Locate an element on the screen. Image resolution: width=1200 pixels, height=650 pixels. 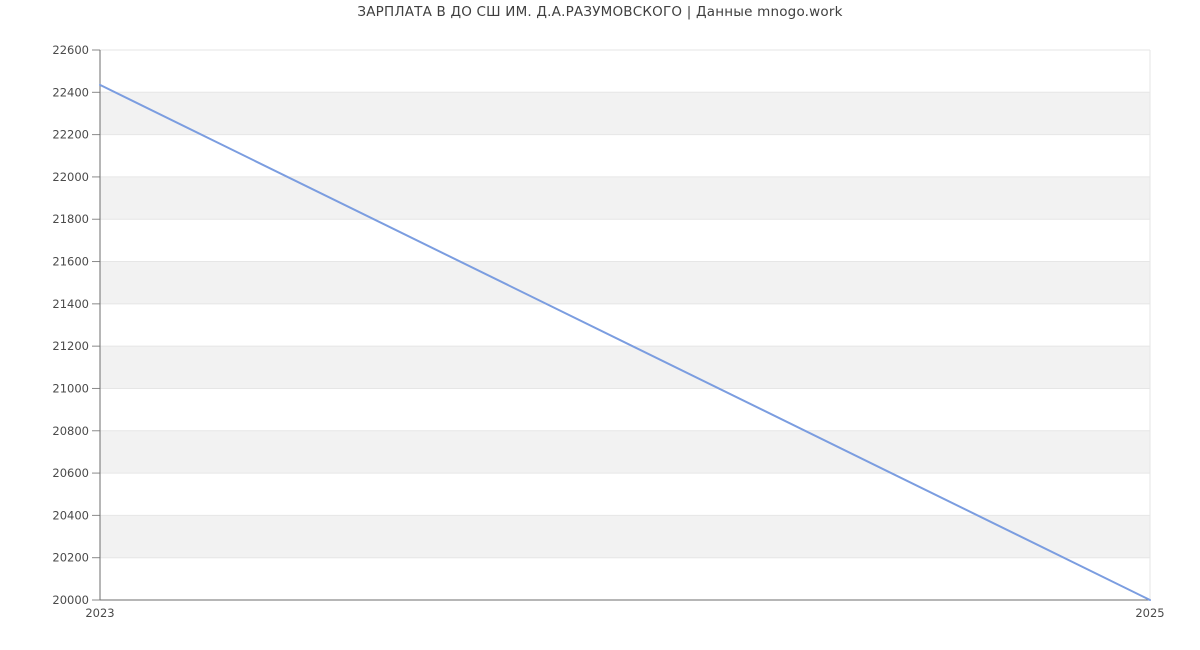
y-axis-ticks is located at coordinates (96, 325).